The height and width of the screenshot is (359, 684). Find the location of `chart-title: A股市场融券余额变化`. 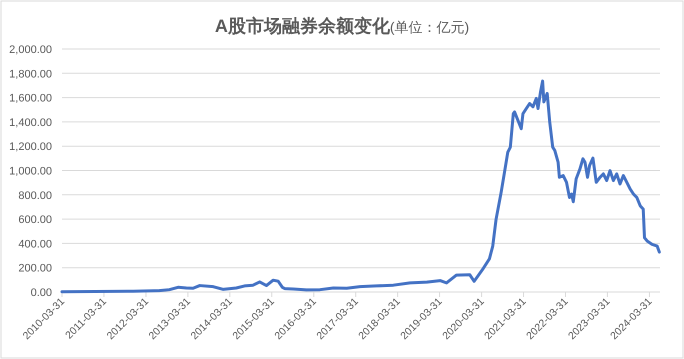

chart-title: A股市场融券余额变化 is located at coordinates (302, 26).